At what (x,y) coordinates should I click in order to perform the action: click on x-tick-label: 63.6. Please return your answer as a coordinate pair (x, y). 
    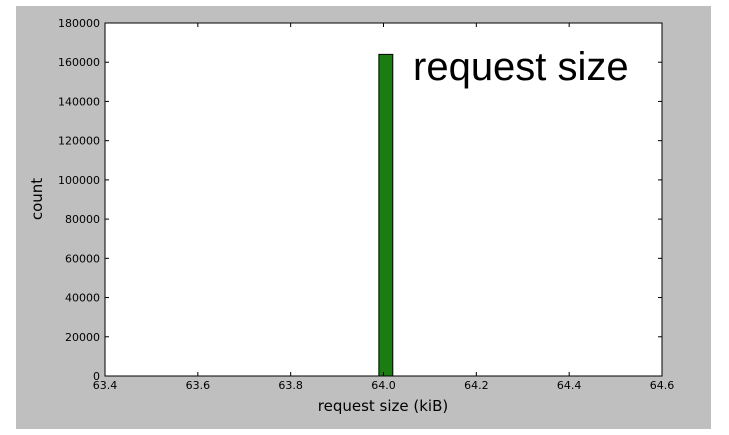
    Looking at the image, I should click on (198, 385).